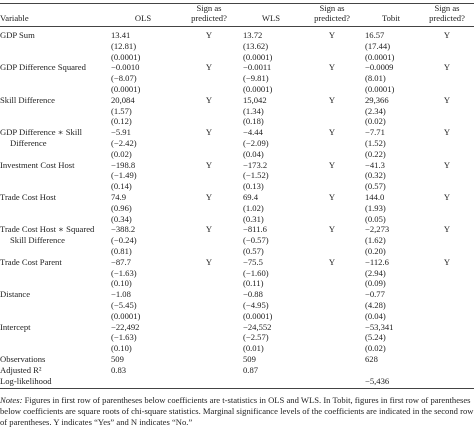 The width and height of the screenshot is (474, 428). I want to click on cell-line: (17.44), so click(378, 45).